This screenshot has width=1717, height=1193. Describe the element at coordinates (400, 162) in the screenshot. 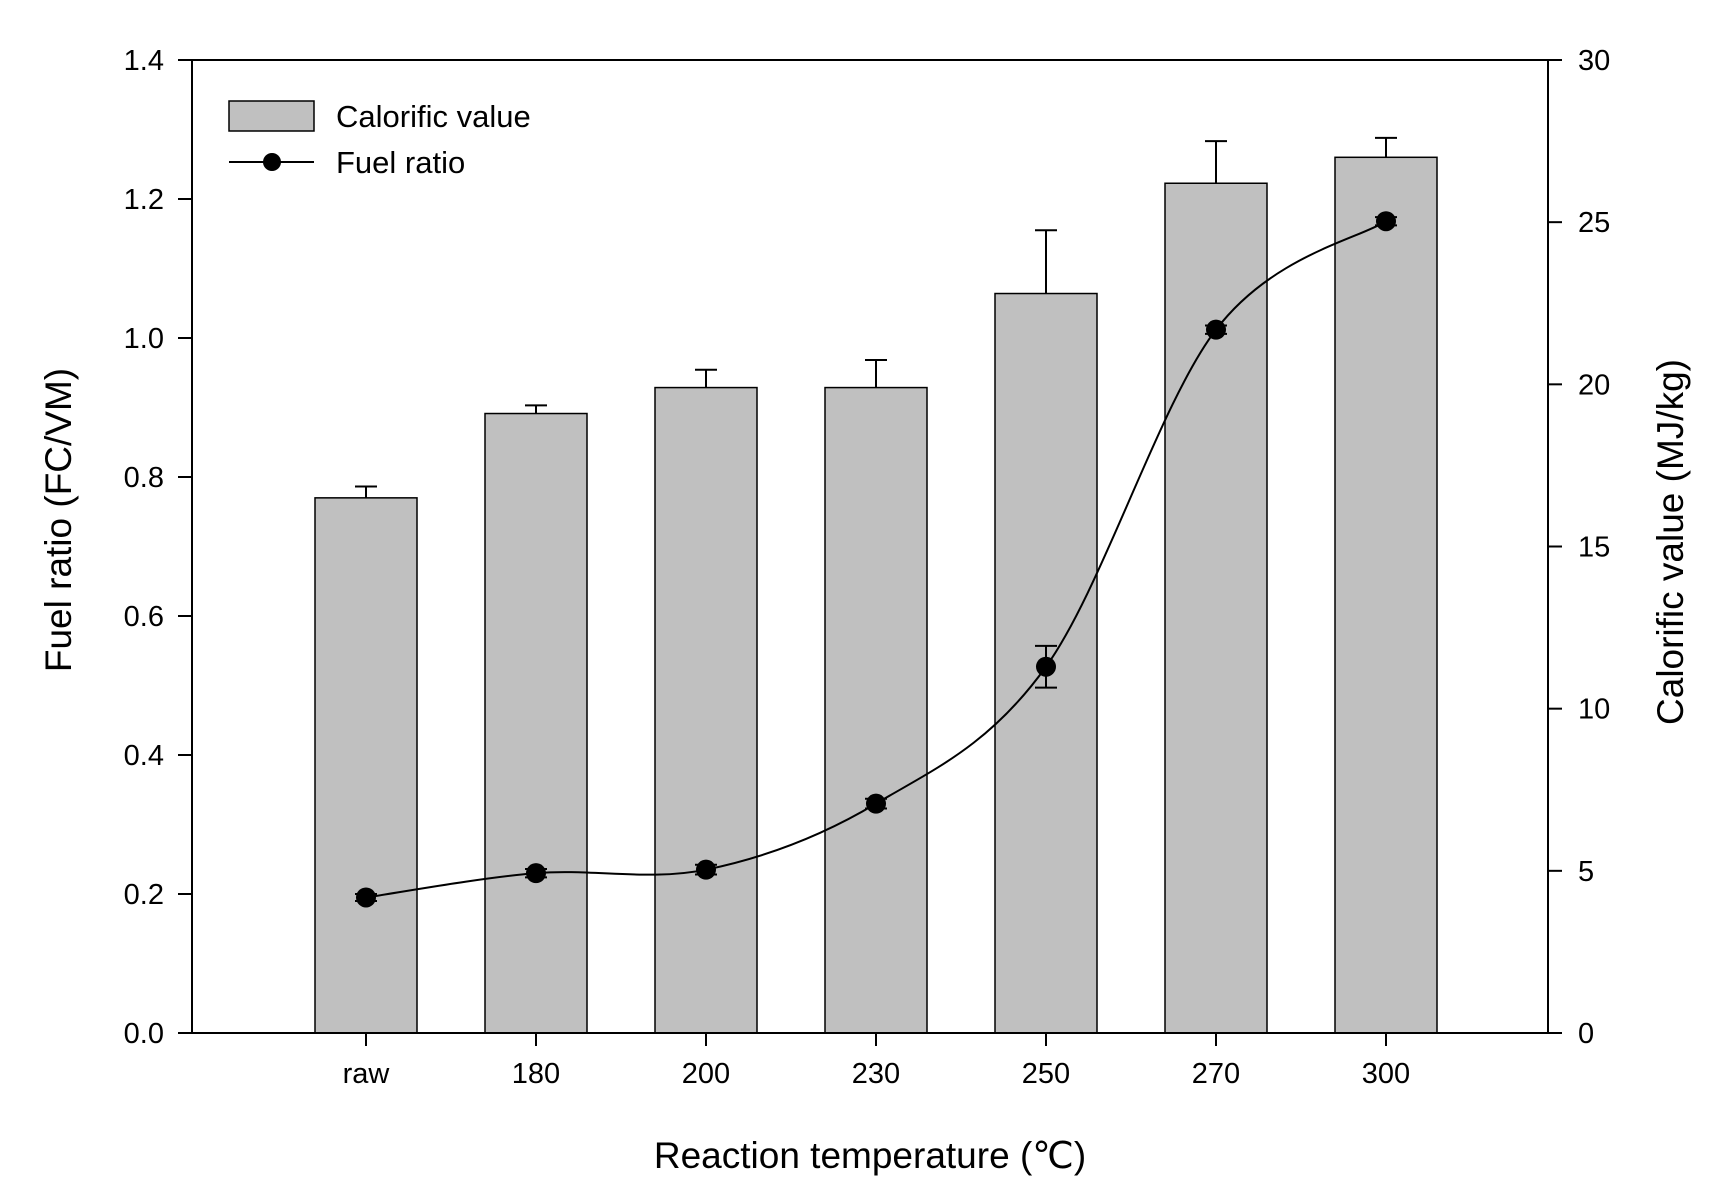

I see `legend-label-fuel-ratio: Fuel ratio` at that location.